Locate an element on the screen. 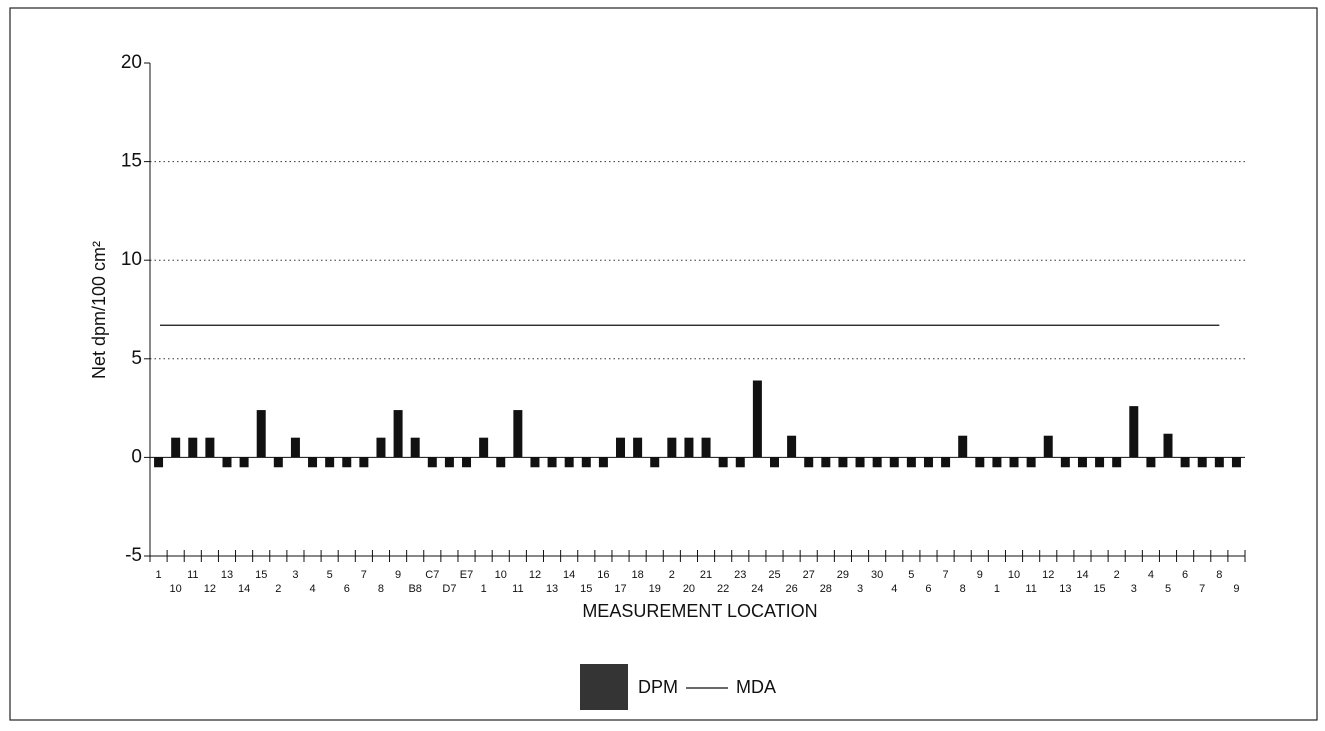  x-tick-label: 25 is located at coordinates (774, 575).